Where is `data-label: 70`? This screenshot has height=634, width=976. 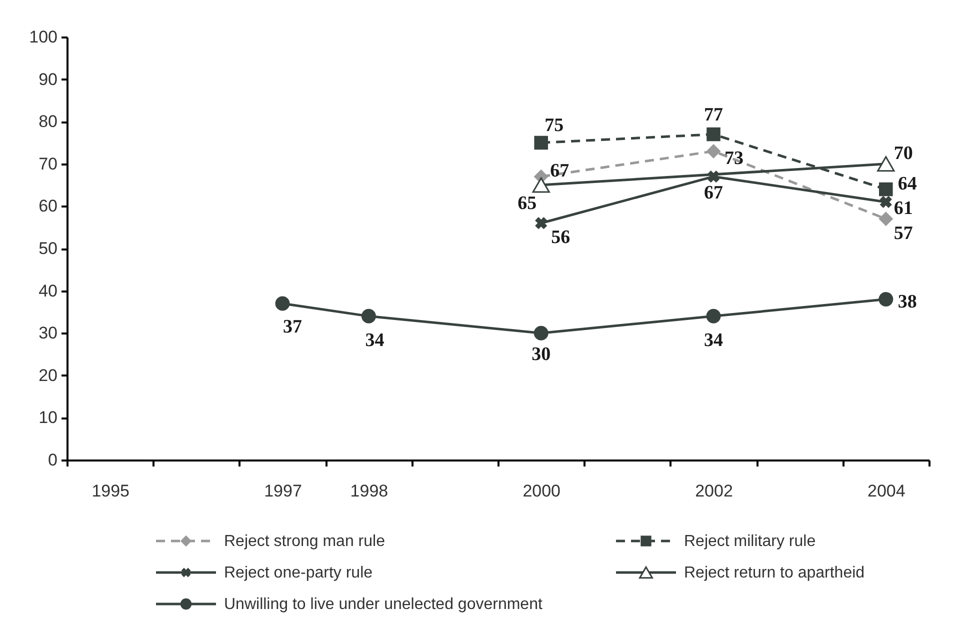
data-label: 70 is located at coordinates (903, 153).